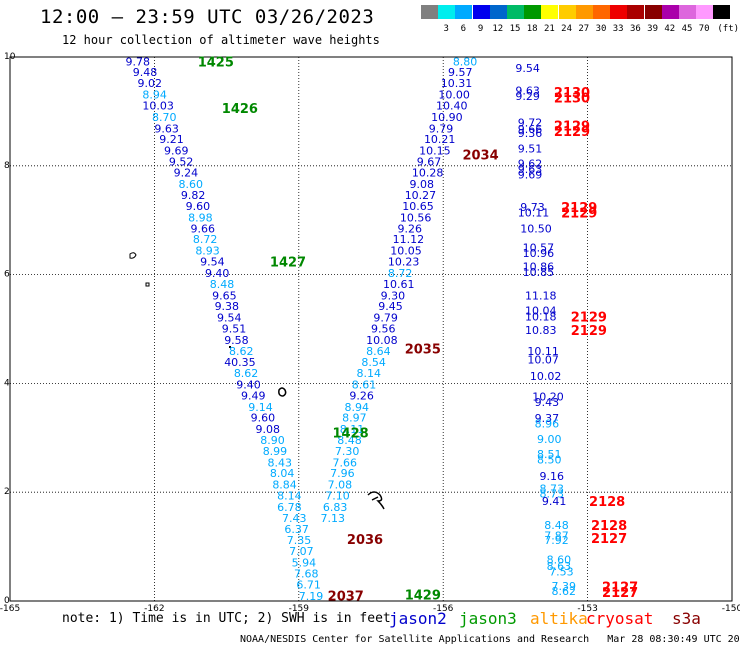  What do you see at coordinates (282, 473) in the screenshot?
I see `wave-height-value: 8.04` at bounding box center [282, 473].